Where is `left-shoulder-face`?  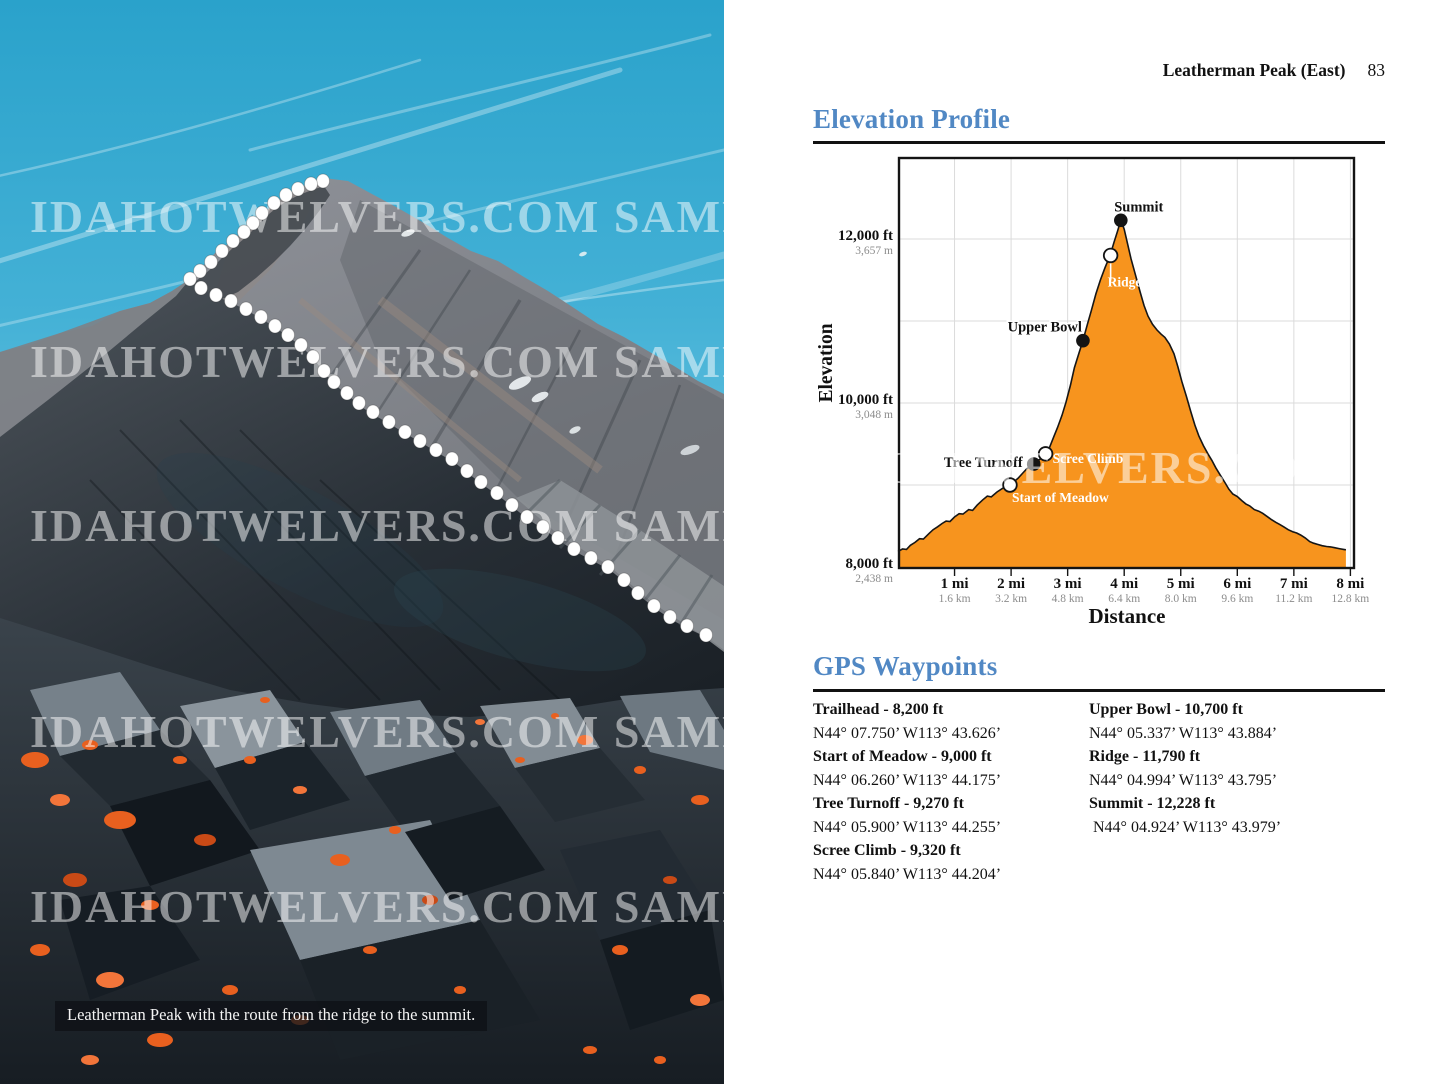
left-shoulder-face is located at coordinates (95, 358).